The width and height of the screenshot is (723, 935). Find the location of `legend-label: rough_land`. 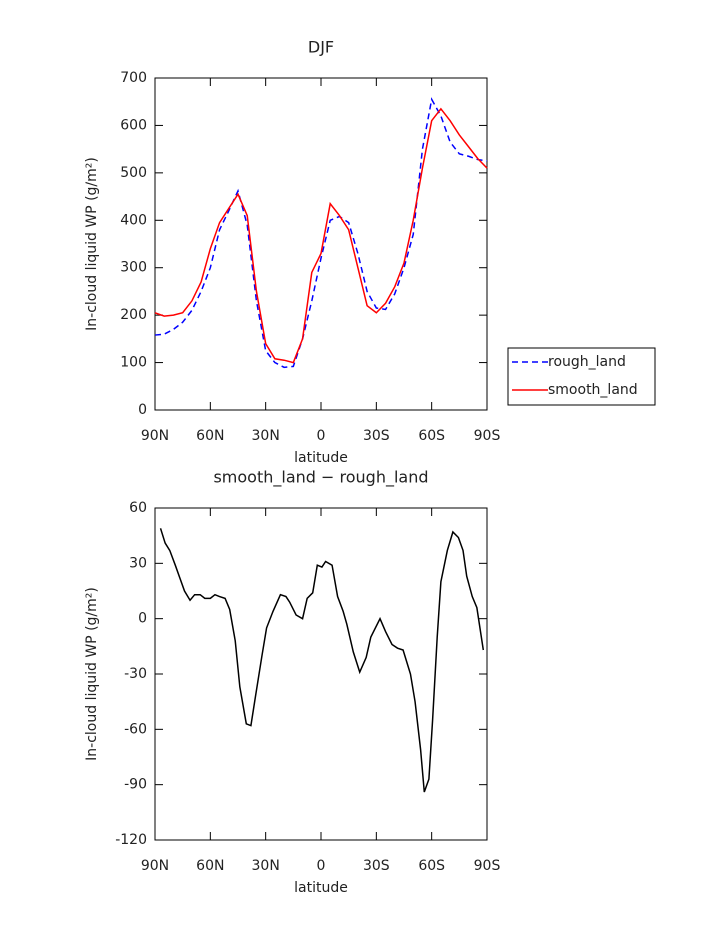

legend-label: rough_land is located at coordinates (587, 362).